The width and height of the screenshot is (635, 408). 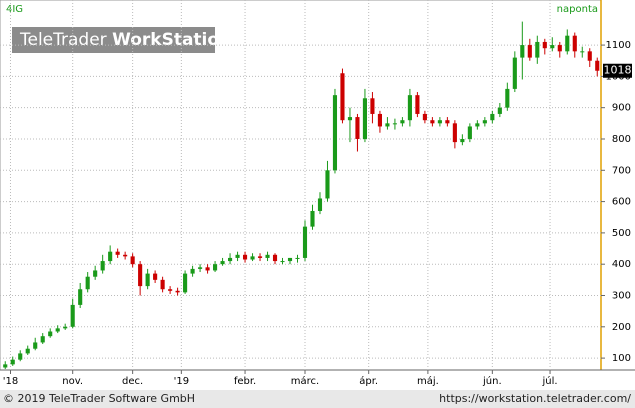 I want to click on y-tick-label: 200, so click(x=621, y=327).